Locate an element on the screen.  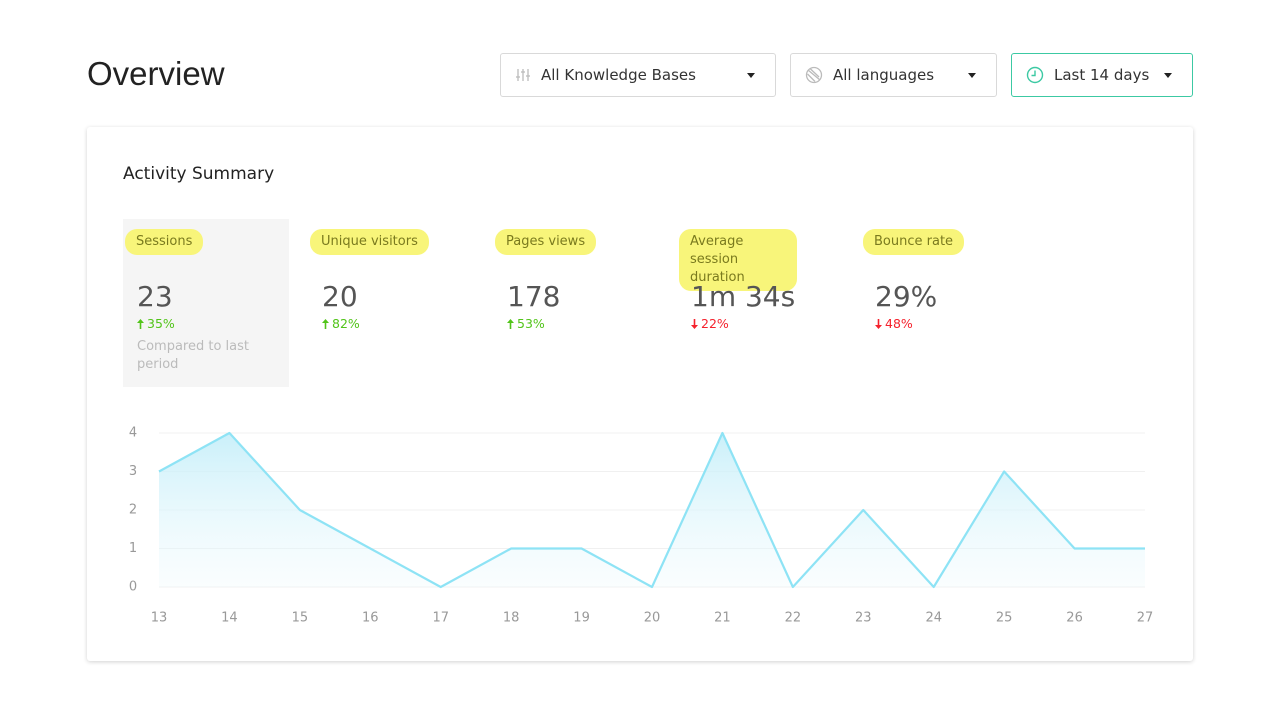
y-tick-label: 2 is located at coordinates (133, 510).